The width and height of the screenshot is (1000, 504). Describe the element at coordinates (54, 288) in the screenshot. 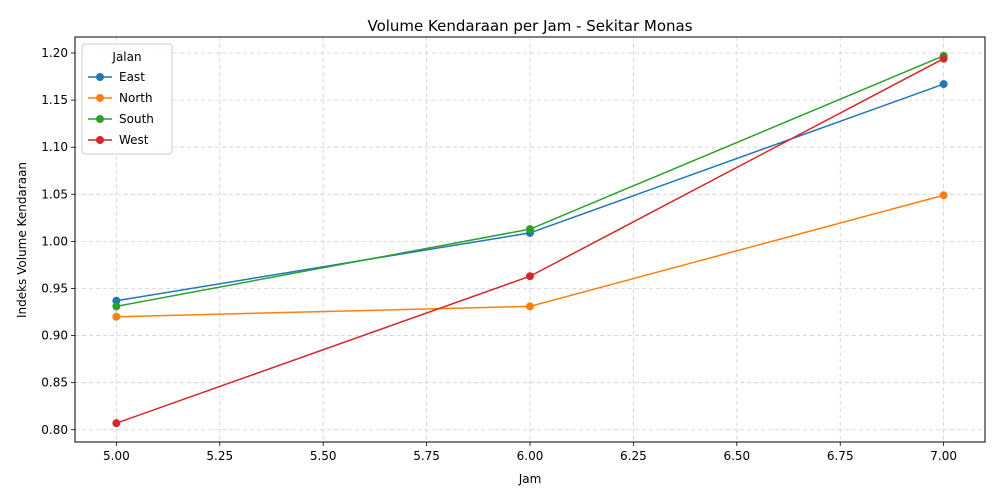

I see `y-tick-label: 0.95` at that location.